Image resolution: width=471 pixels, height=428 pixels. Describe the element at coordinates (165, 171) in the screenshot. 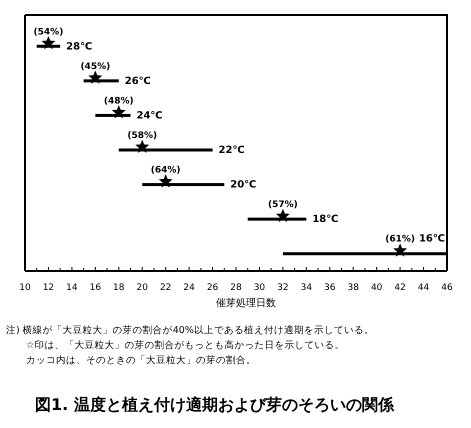

I see `annotation: (64%)` at that location.